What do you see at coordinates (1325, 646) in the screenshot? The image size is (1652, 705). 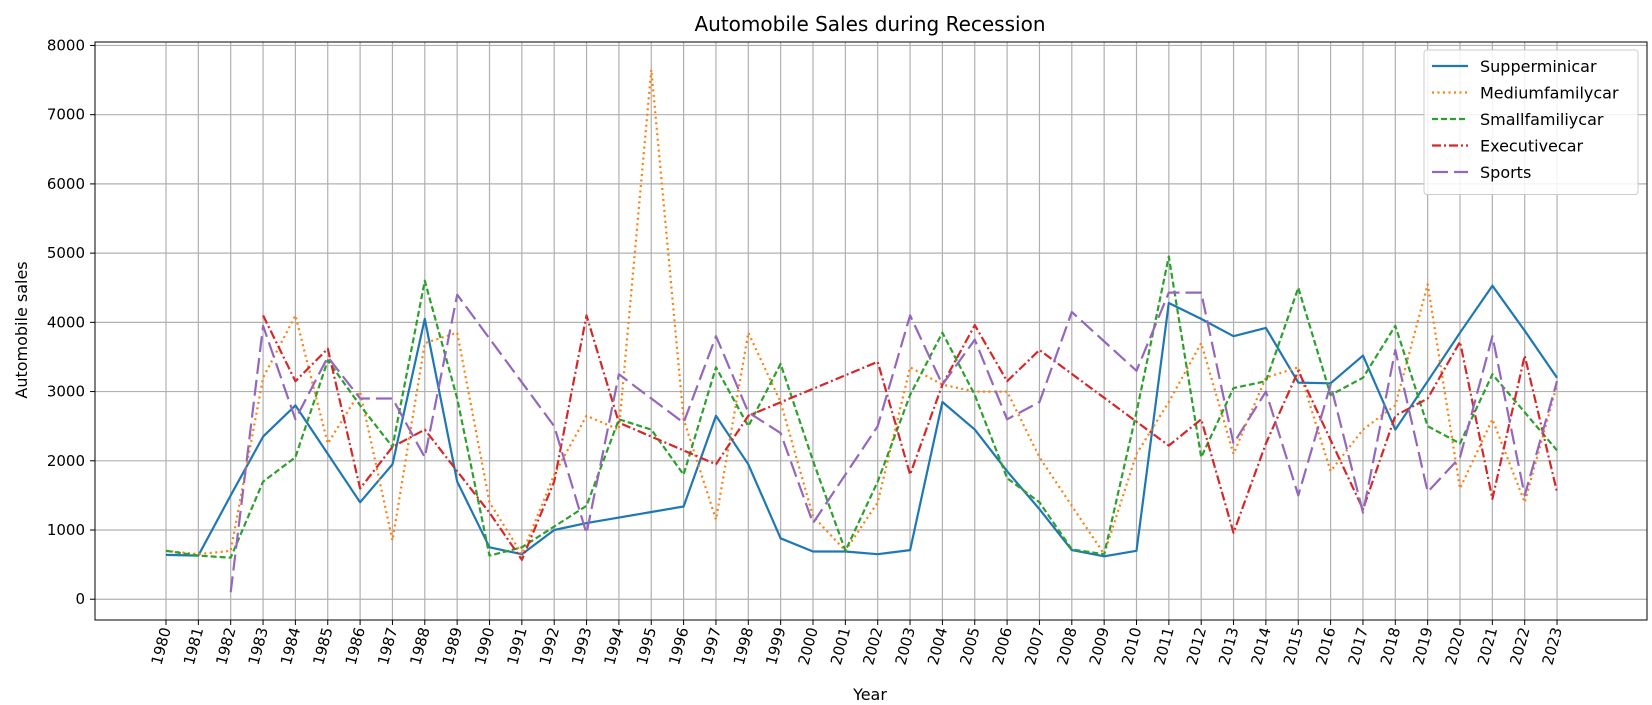 I see `x-tick-label: 2016` at bounding box center [1325, 646].